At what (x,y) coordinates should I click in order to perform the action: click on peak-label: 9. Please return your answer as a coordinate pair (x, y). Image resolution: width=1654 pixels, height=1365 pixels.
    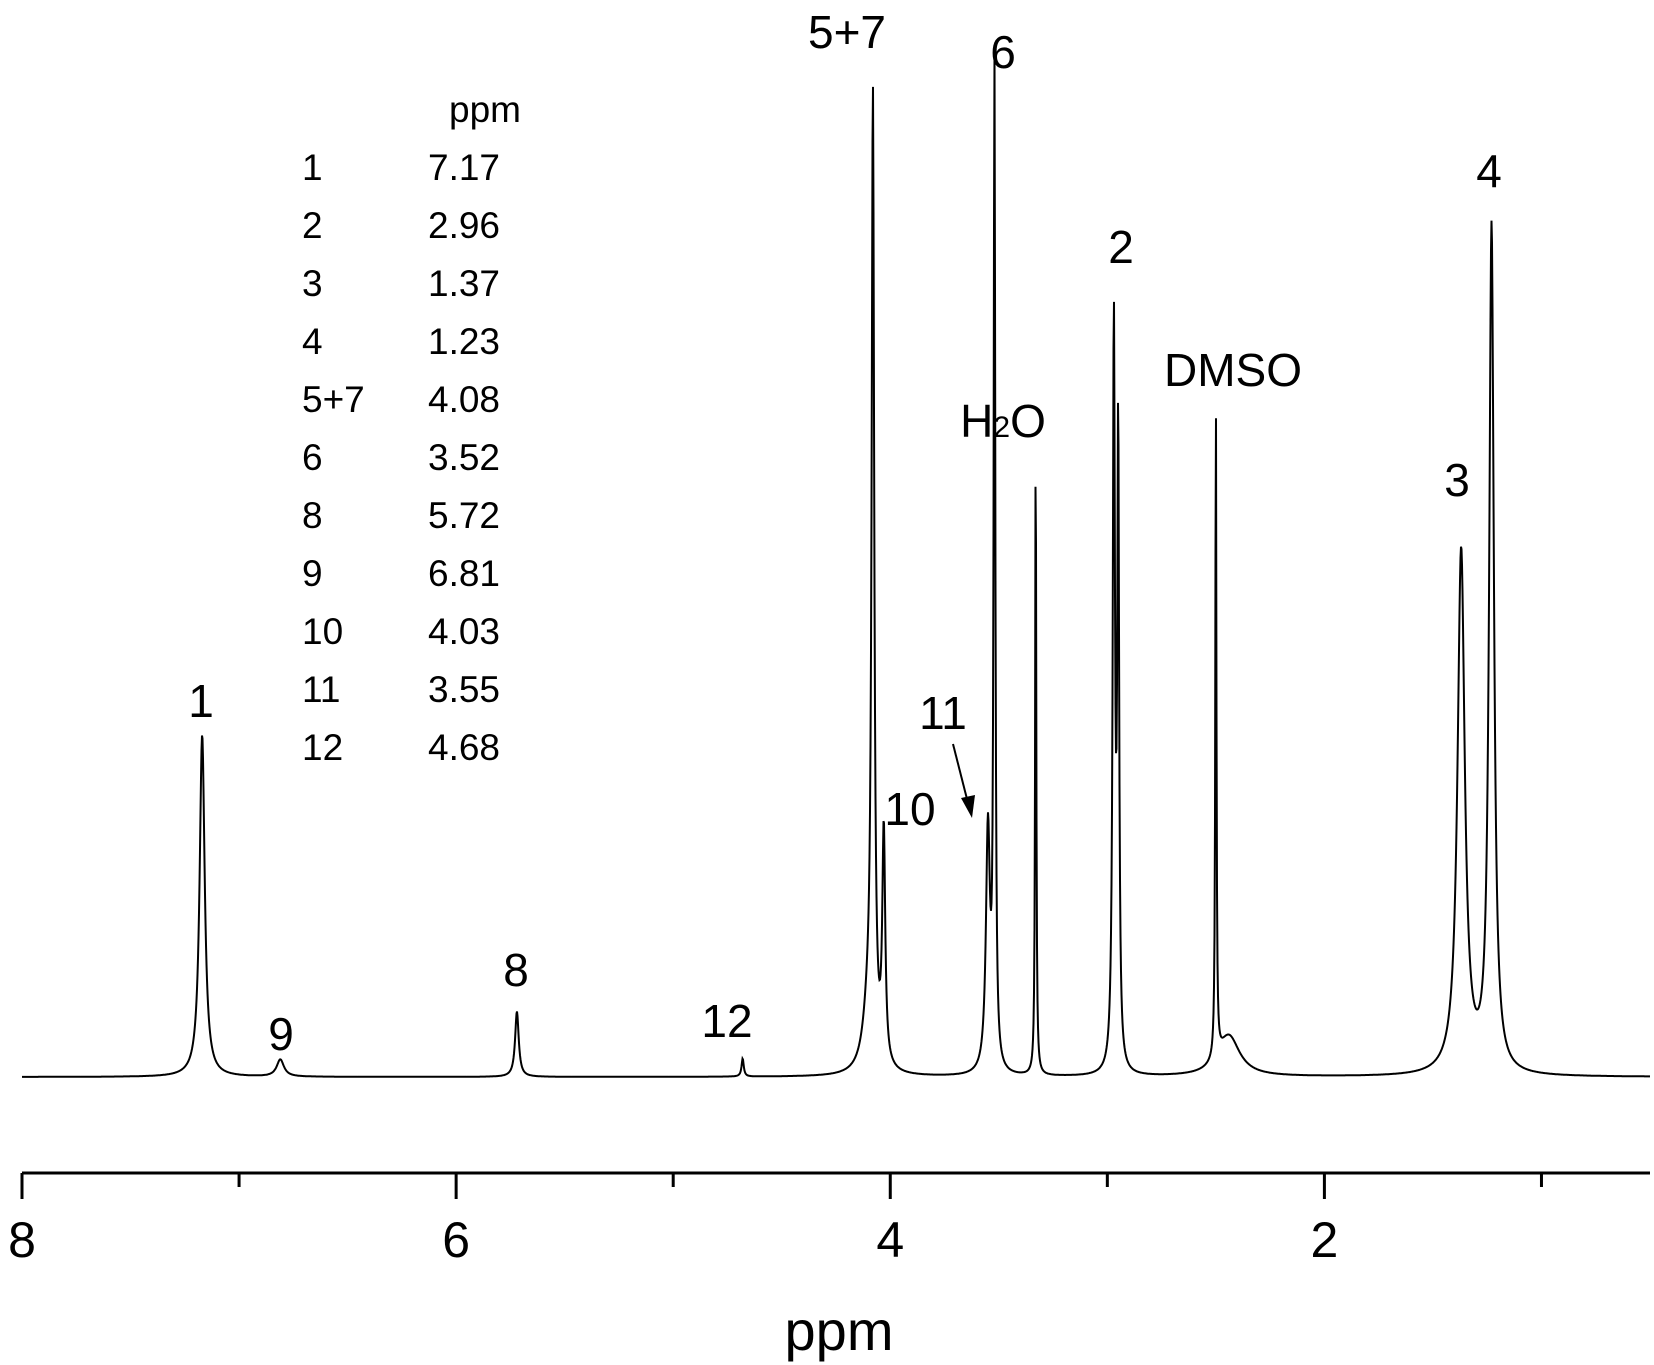
    Looking at the image, I should click on (281, 1034).